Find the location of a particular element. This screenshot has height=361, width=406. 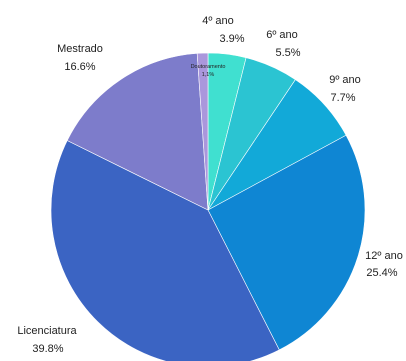

label-mestrado-name: Mestrado is located at coordinates (80, 49).